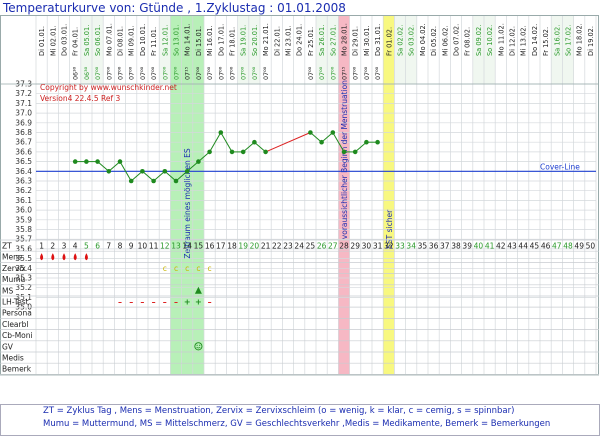  Describe the element at coordinates (23, 258) in the screenshot. I see `y-tick-label: 35.5` at that location.